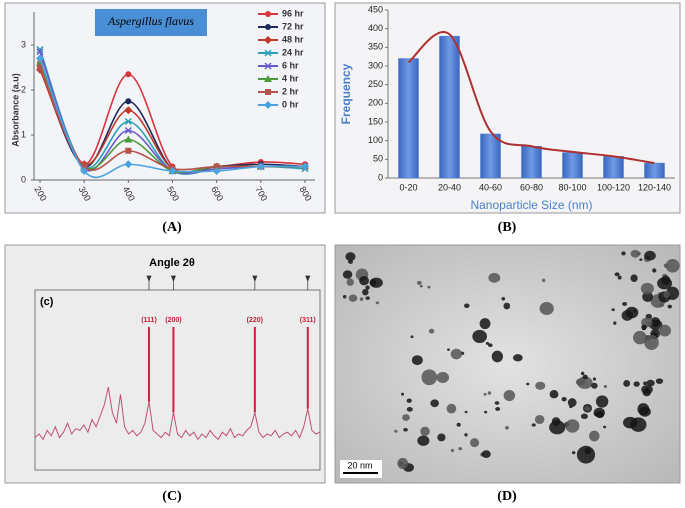 Image resolution: width=685 pixels, height=508 pixels. What do you see at coordinates (290, 104) in the screenshot?
I see `legend-label: 0 hr` at bounding box center [290, 104].